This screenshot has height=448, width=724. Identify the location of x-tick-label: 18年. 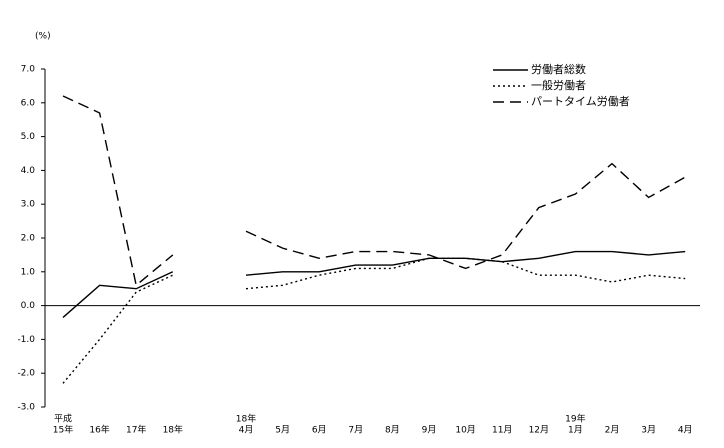
(173, 430).